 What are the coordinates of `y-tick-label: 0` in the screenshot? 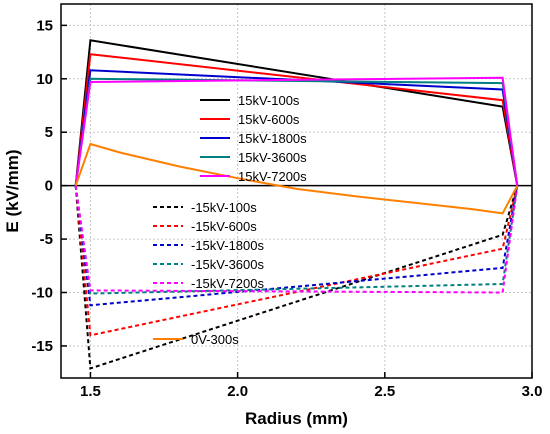 It's located at (49, 186).